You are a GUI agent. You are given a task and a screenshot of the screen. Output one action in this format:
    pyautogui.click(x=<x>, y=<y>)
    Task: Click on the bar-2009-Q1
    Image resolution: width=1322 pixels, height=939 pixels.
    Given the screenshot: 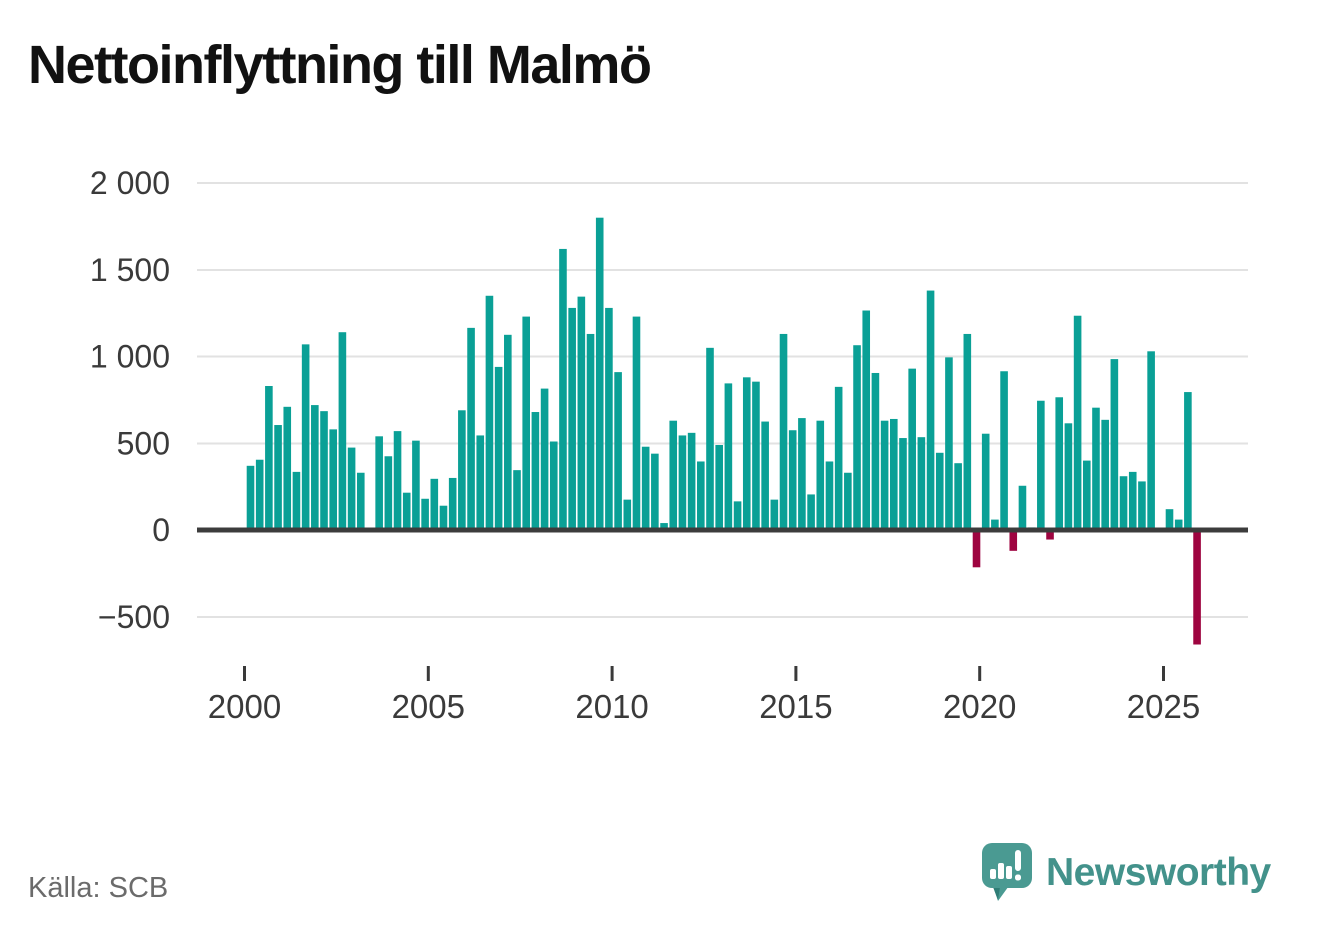 What is the action you would take?
    pyautogui.click(x=581, y=413)
    